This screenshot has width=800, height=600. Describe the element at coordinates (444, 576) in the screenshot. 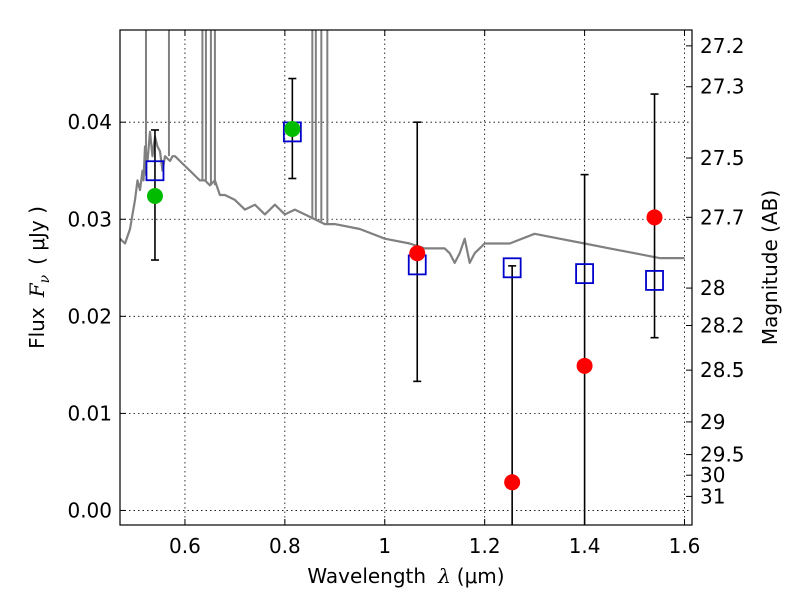

I see `x-axis-label-symbol: λ` at that location.